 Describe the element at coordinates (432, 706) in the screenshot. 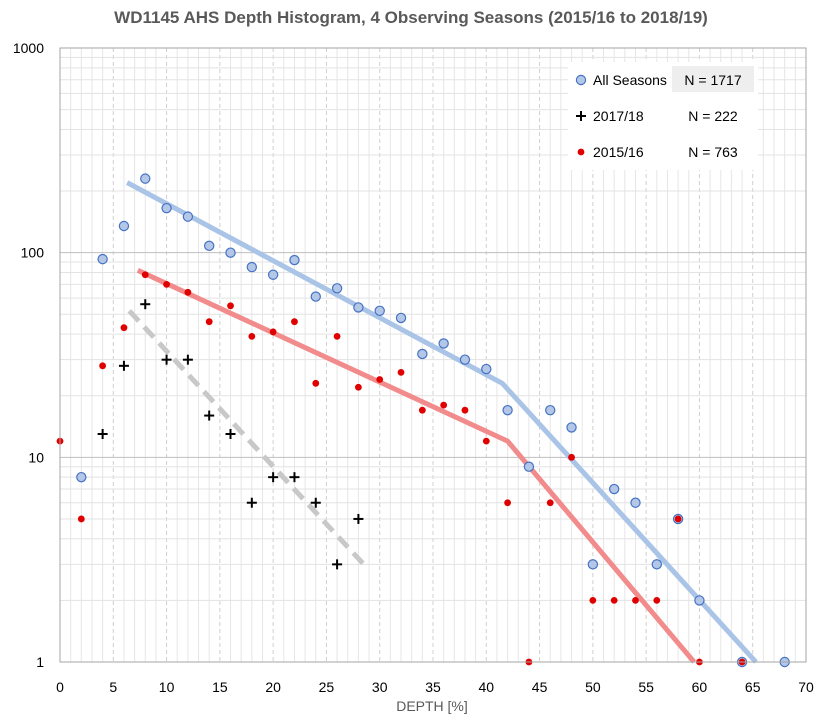

I see `x-axis-title: DEPTH [%]` at that location.